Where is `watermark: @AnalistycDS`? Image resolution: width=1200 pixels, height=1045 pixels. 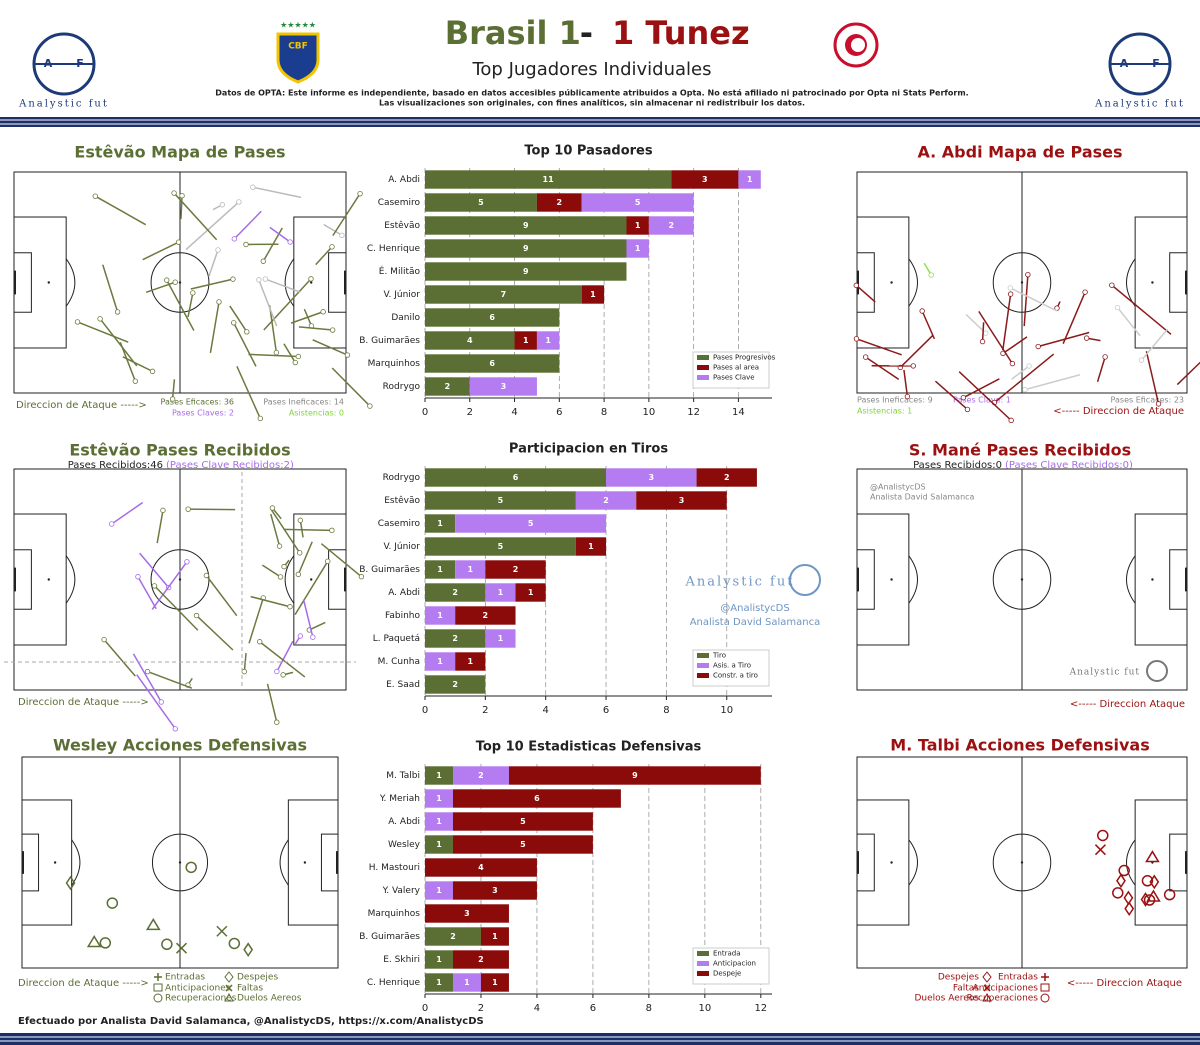 watermark: @AnalistycDS is located at coordinates (754, 608).